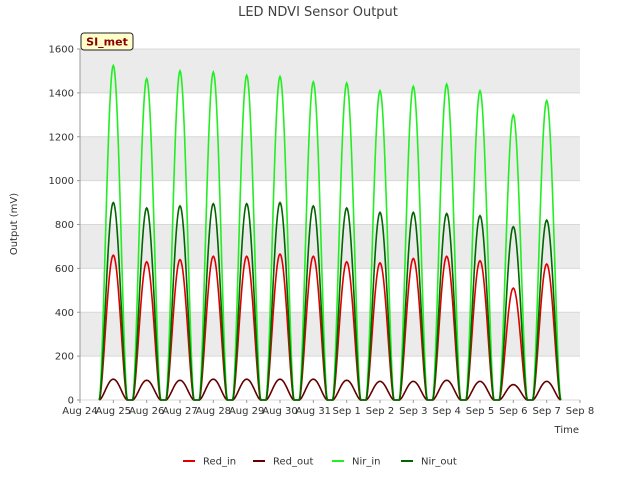  Describe the element at coordinates (14, 224) in the screenshot. I see `y-axis-label: Output (mV)` at that location.